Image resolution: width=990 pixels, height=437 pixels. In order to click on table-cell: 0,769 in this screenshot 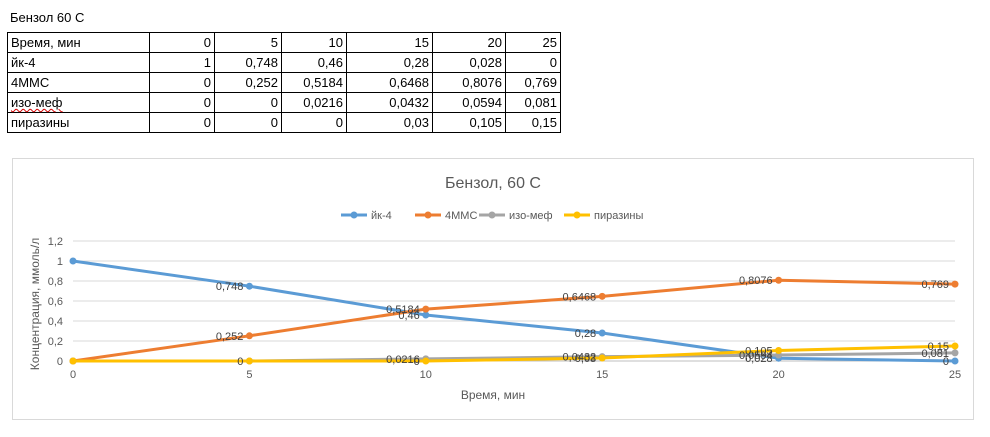, I will do `click(533, 82)`.